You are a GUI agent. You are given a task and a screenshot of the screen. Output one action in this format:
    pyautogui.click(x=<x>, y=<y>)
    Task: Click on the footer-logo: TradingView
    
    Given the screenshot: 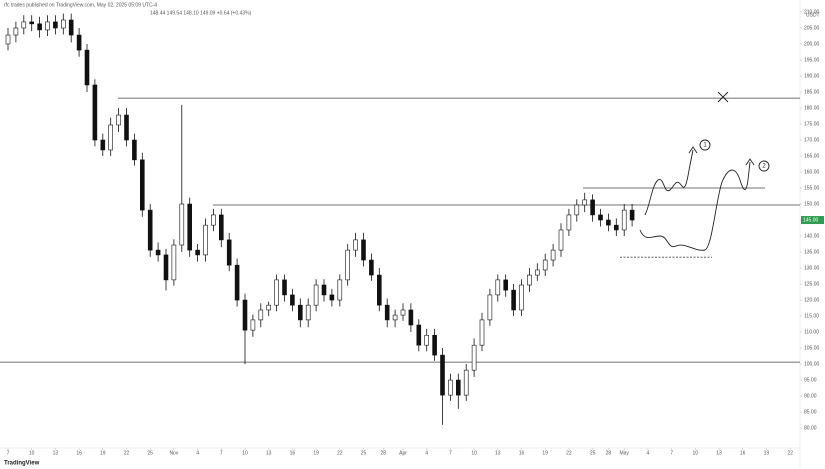 What is the action you would take?
    pyautogui.click(x=22, y=464)
    